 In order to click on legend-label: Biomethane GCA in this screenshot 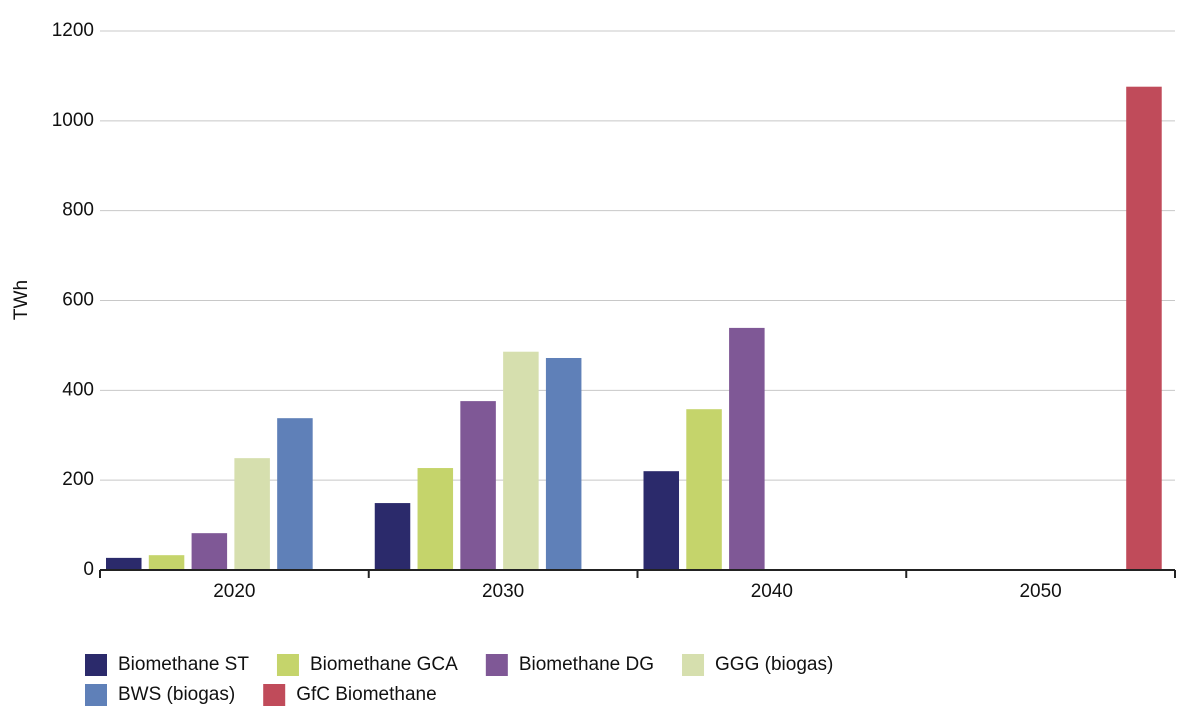, I will do `click(384, 664)`.